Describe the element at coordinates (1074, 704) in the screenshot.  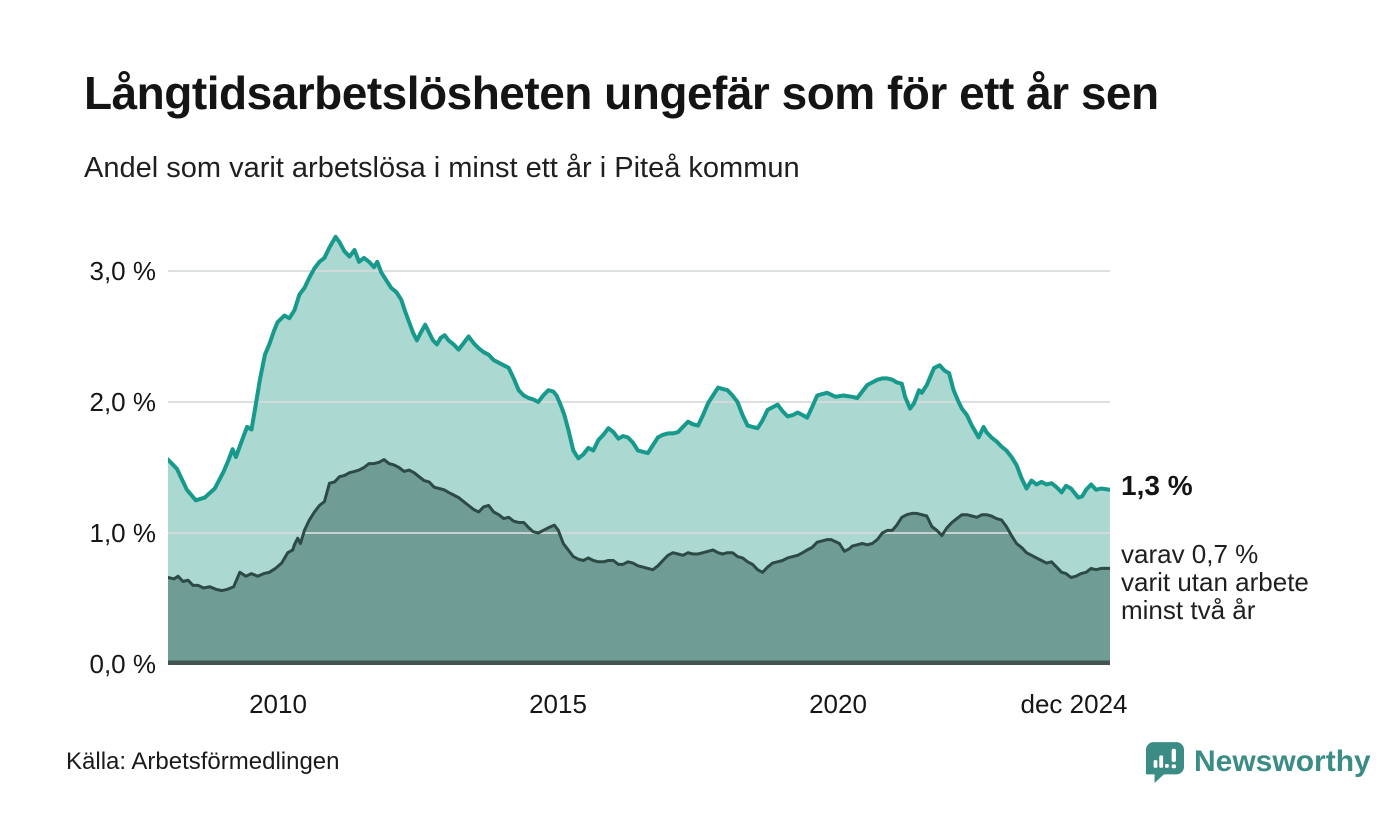
I see `x-tick-label-dec-2024: dec 2024` at that location.